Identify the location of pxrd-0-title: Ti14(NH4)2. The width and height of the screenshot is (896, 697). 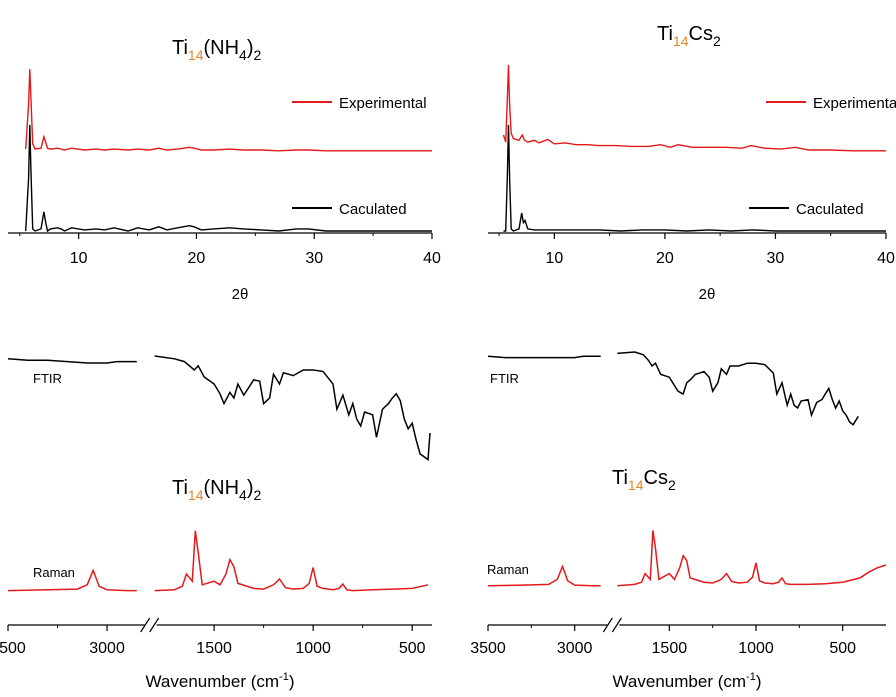
(217, 50).